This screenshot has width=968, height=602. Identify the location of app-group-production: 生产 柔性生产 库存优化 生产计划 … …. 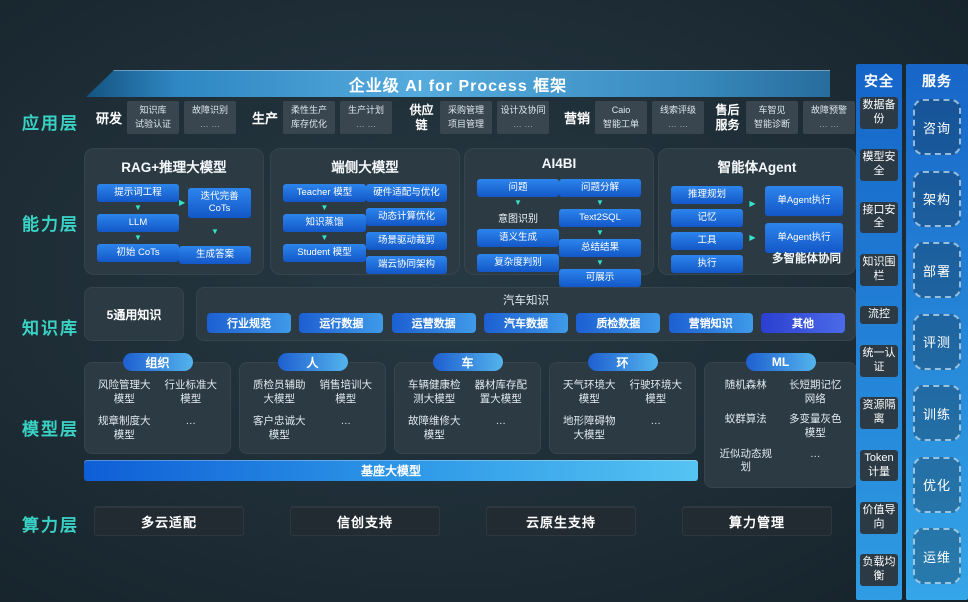
(322, 117).